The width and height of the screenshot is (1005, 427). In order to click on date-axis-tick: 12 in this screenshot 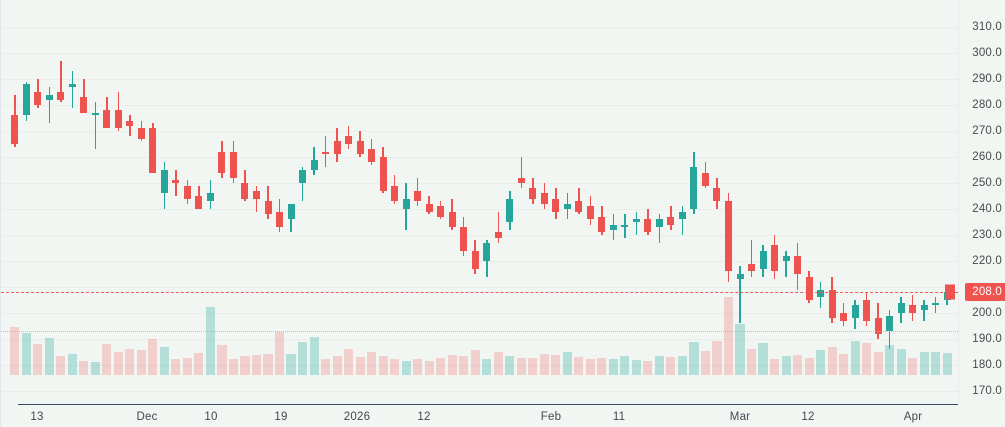, I will do `click(424, 417)`.